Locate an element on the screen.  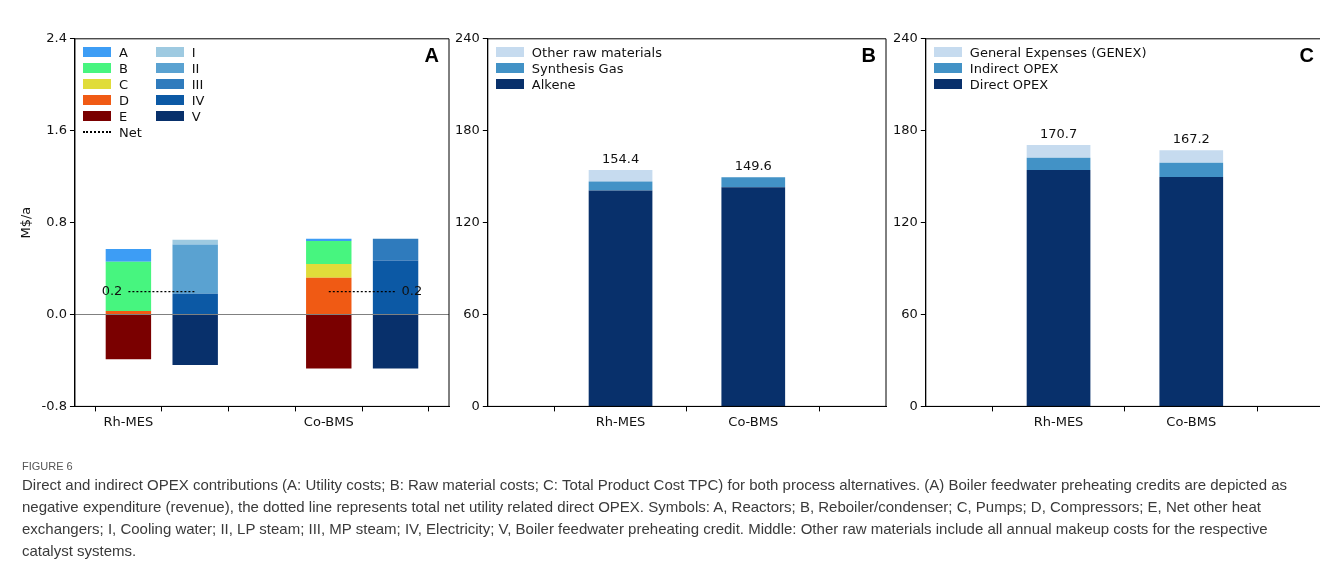
legend-label: D is located at coordinates (123, 100).